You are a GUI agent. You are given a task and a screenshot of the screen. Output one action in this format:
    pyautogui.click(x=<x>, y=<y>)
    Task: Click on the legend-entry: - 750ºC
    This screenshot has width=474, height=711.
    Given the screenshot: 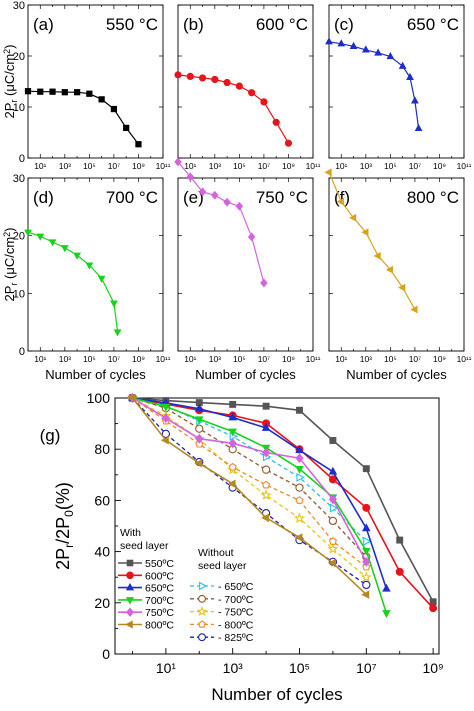 What is the action you would take?
    pyautogui.click(x=236, y=613)
    